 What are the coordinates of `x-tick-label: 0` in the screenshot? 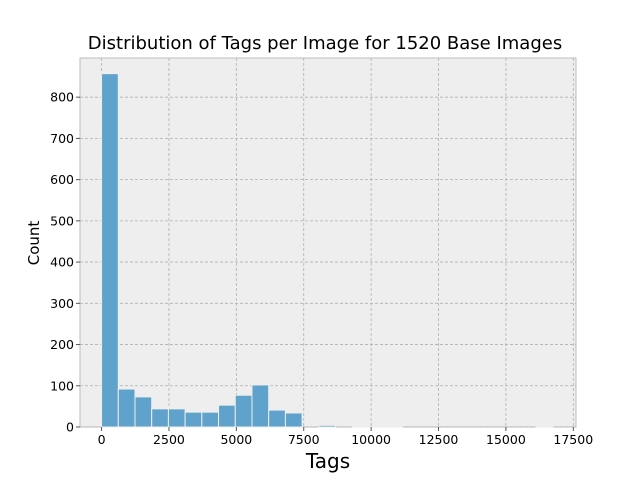 It's located at (102, 439).